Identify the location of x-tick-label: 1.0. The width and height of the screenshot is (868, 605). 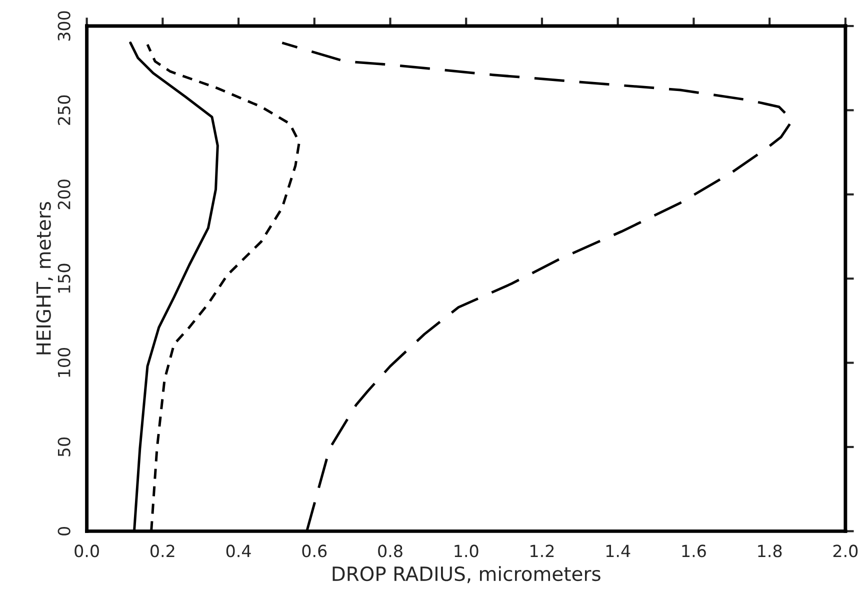
(466, 551).